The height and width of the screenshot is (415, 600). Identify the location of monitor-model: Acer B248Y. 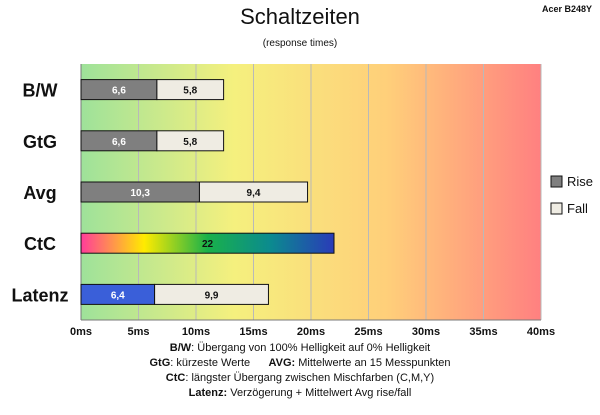
(566, 9).